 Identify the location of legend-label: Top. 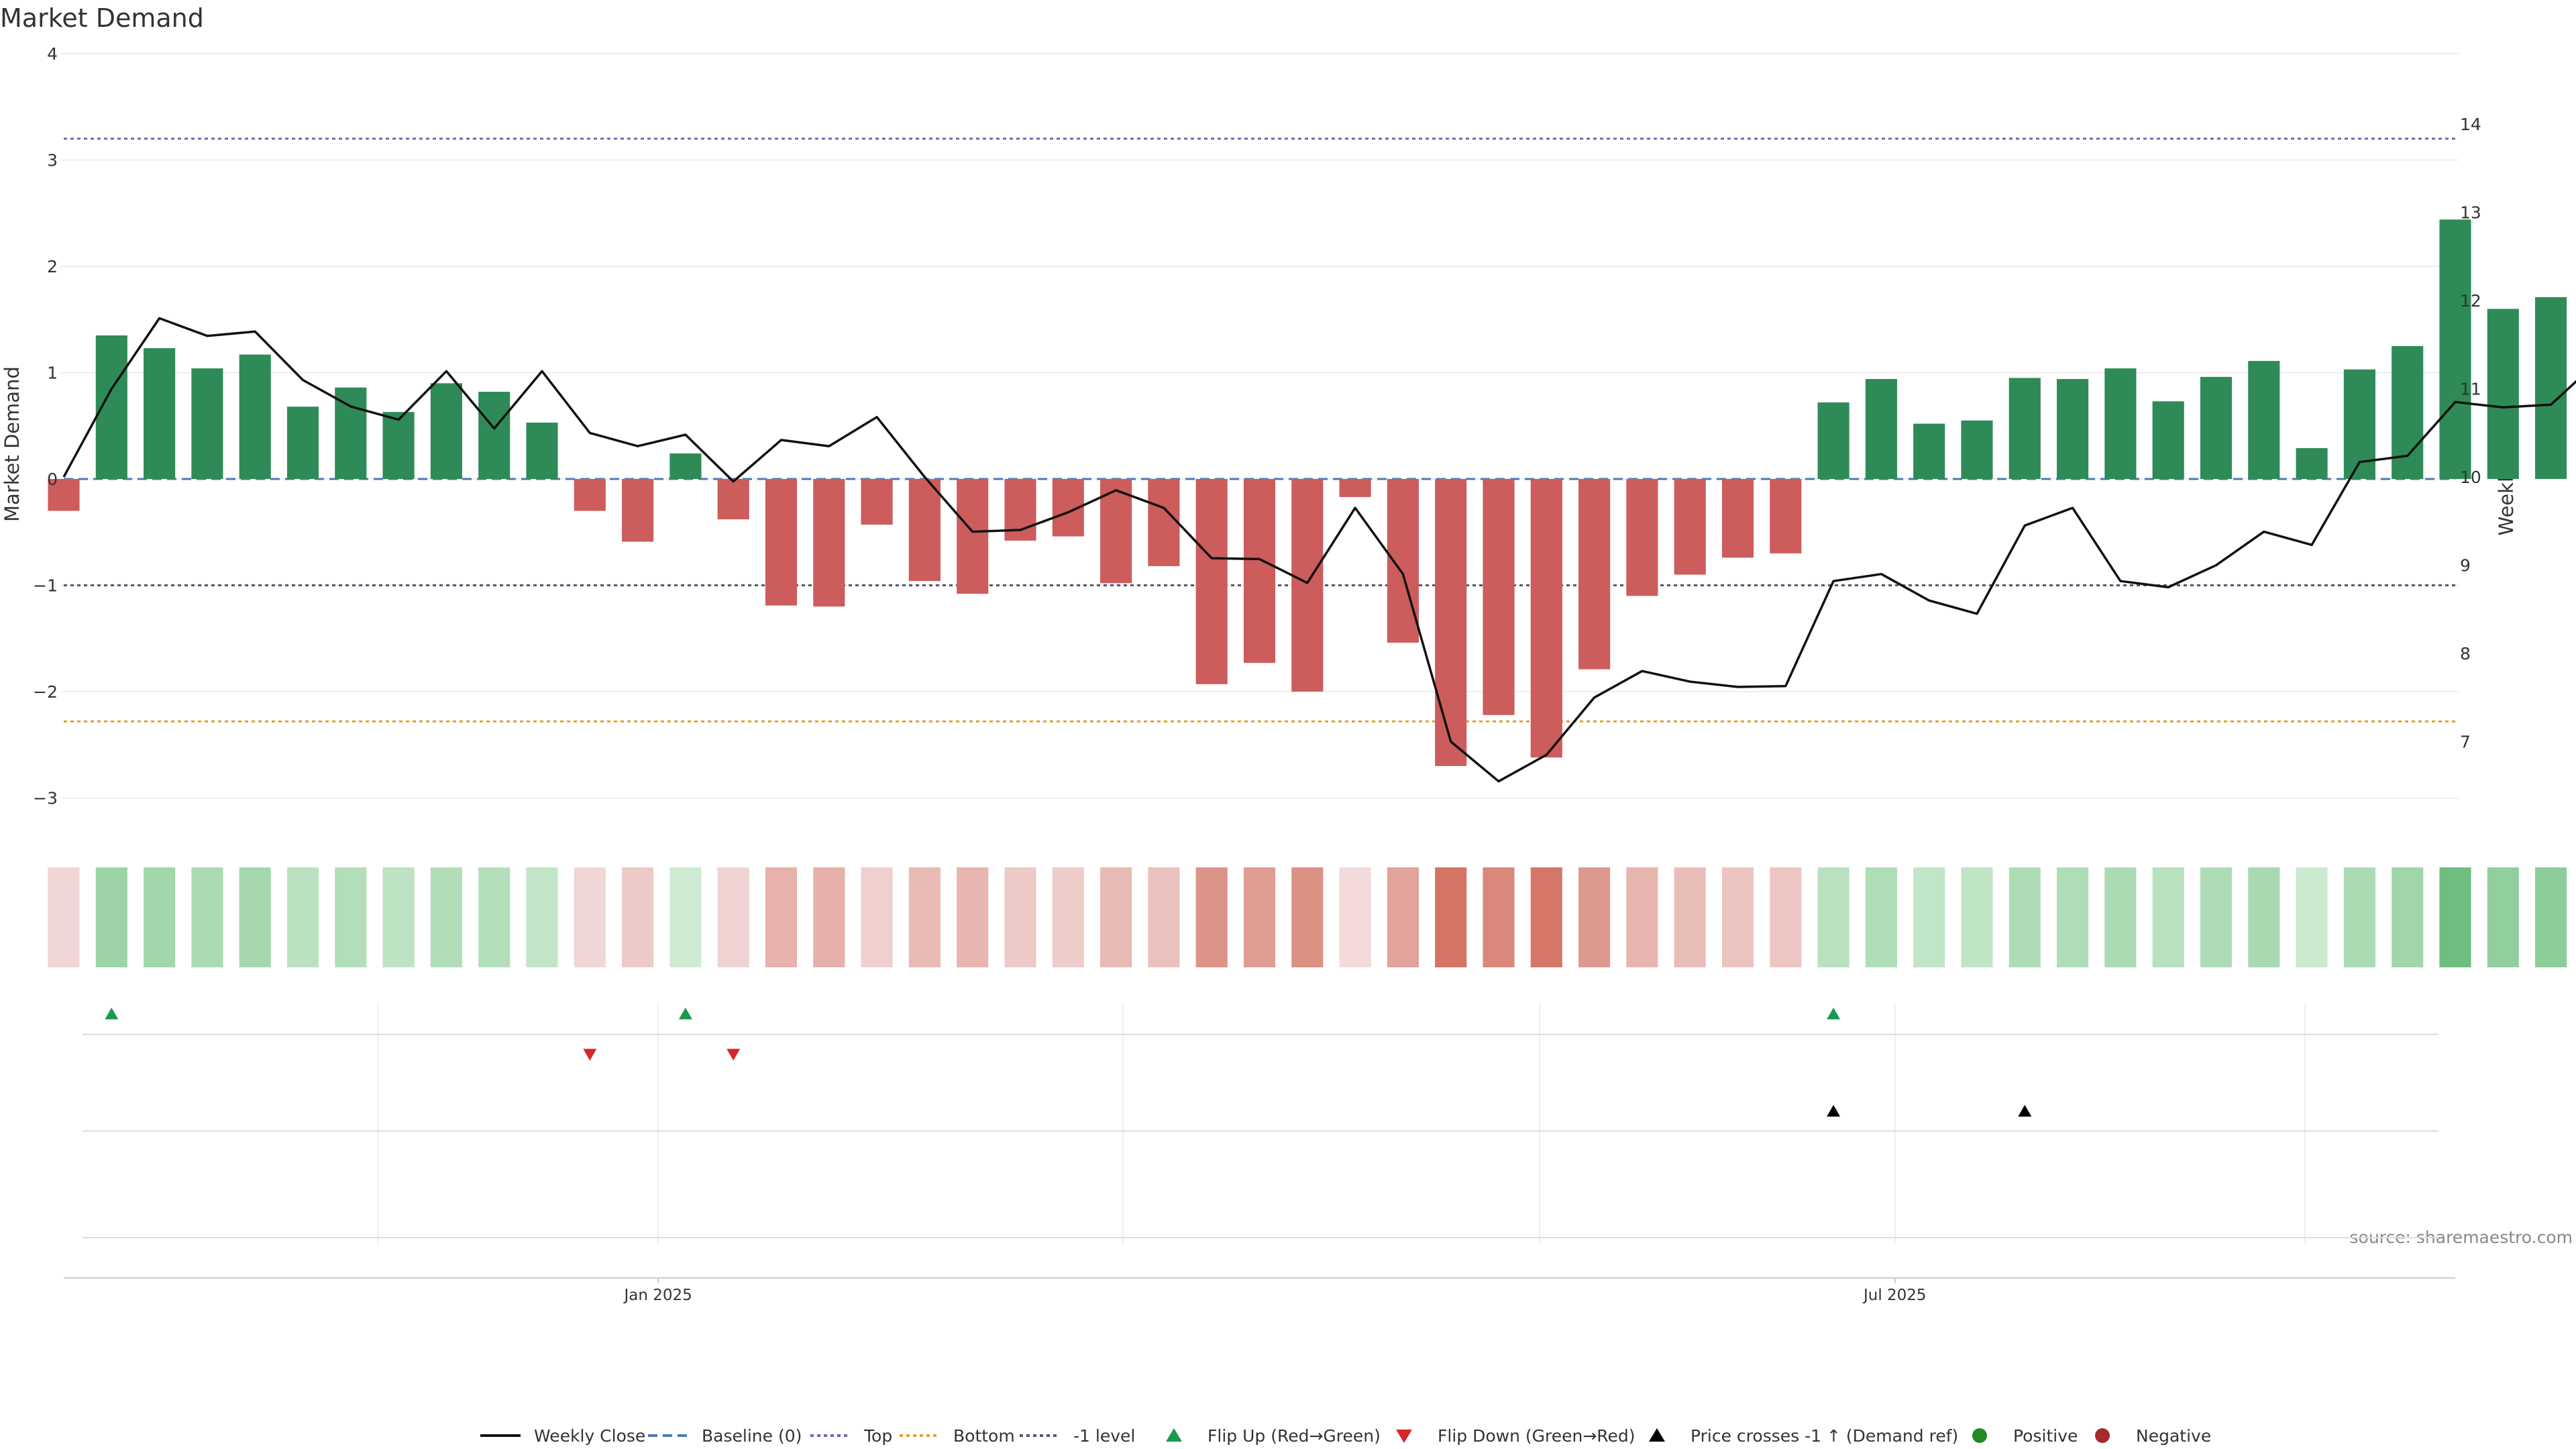
(877, 1436).